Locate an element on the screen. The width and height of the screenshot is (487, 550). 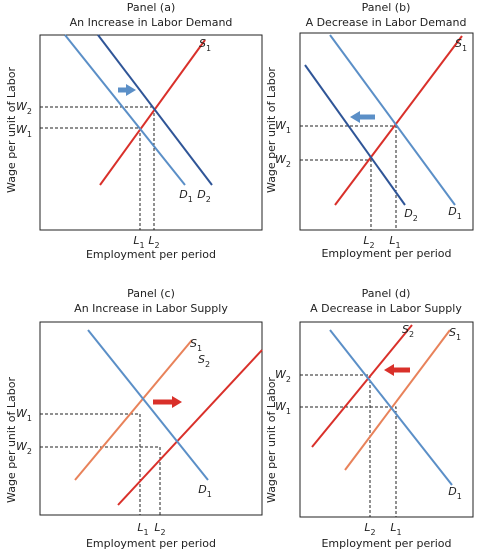
panel-title: A Decrease in Labor Demand is located at coordinates (386, 22).